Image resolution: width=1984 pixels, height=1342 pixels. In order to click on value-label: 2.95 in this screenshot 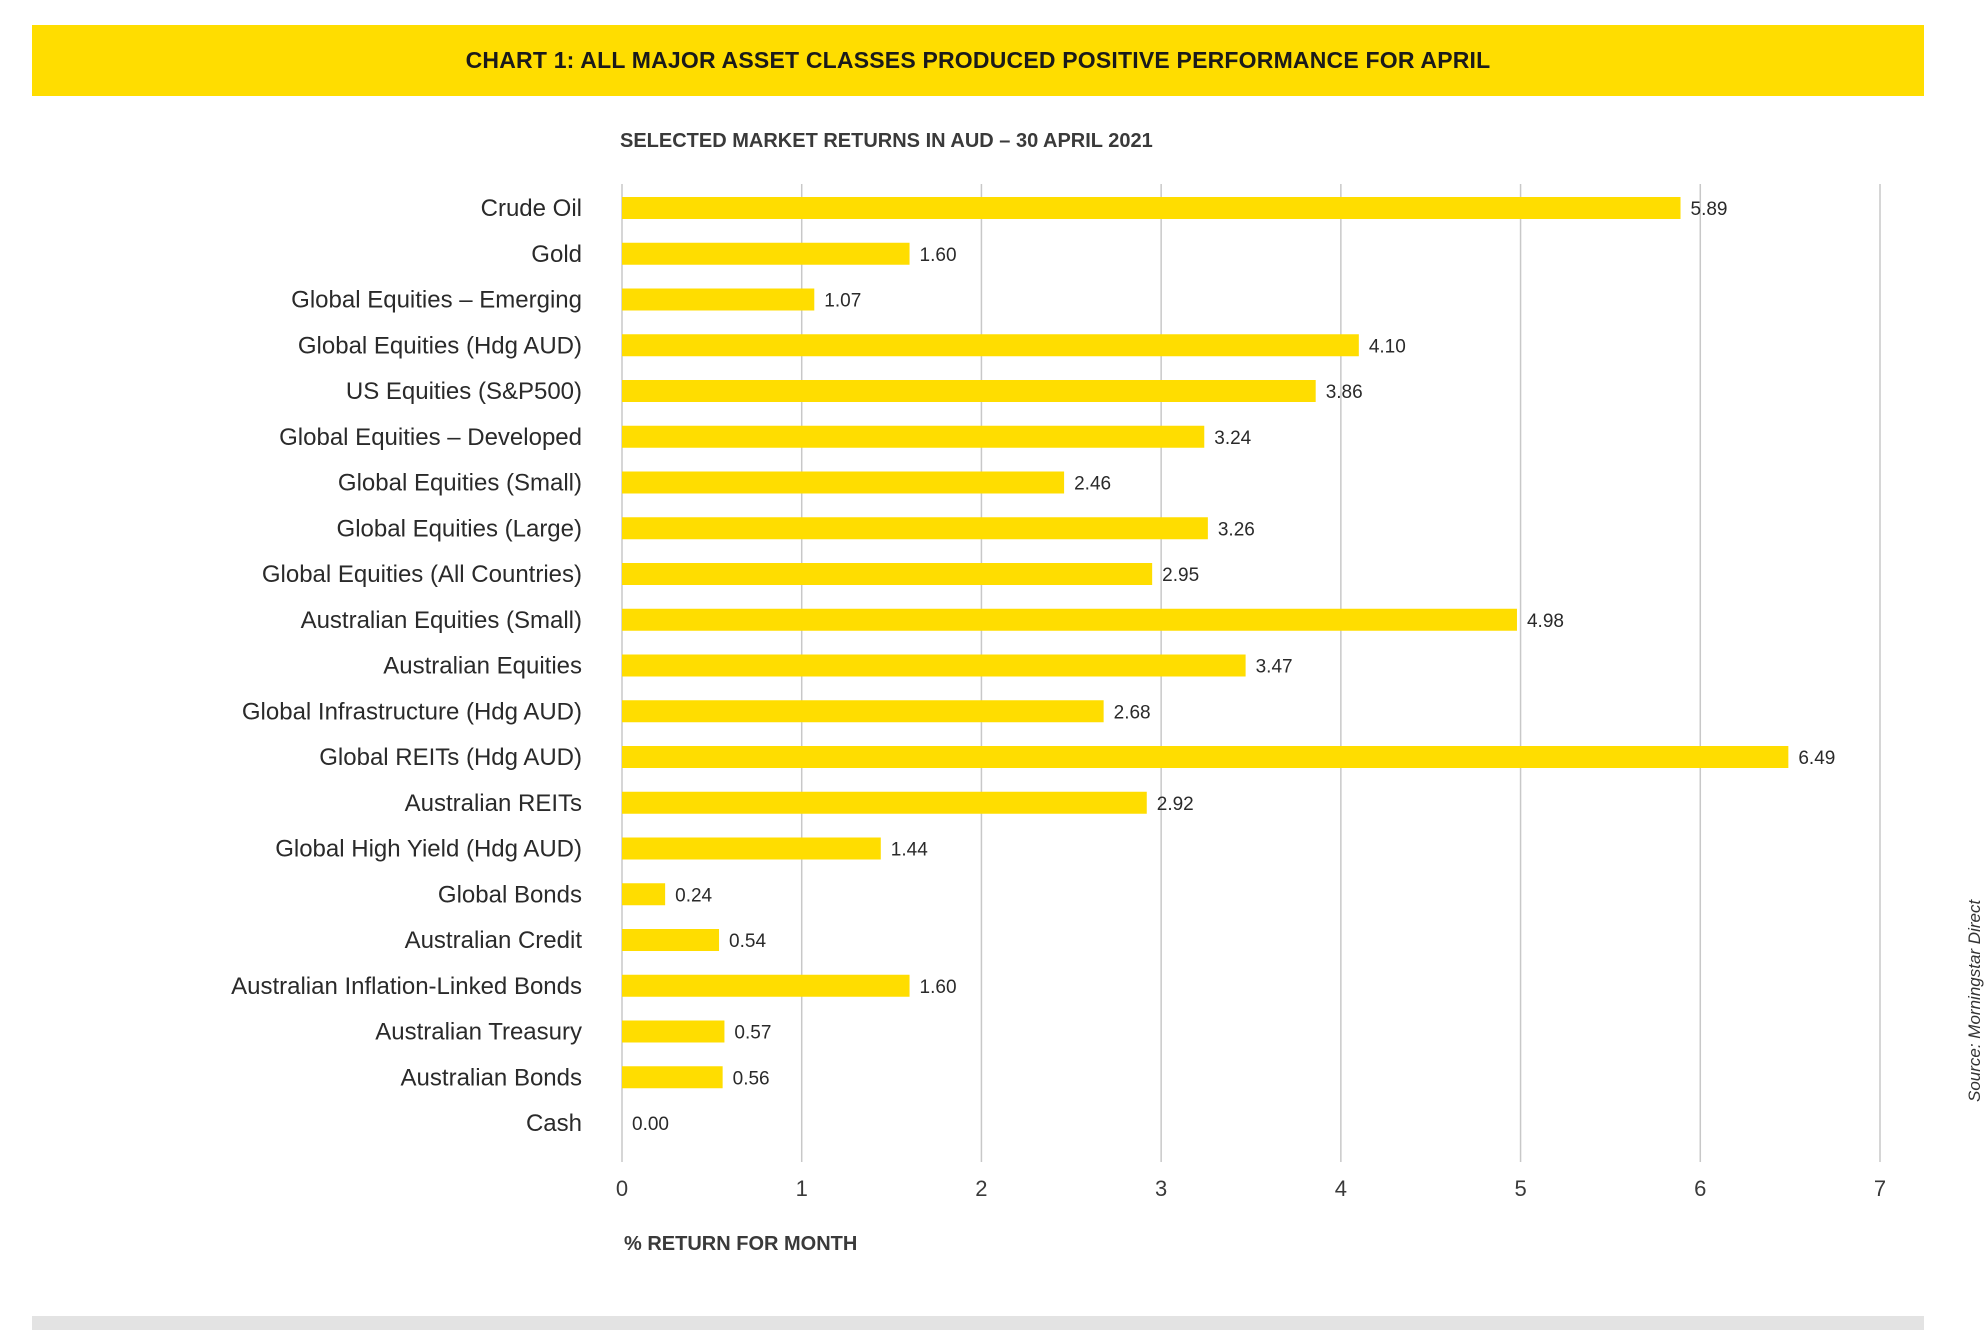, I will do `click(1180, 575)`.